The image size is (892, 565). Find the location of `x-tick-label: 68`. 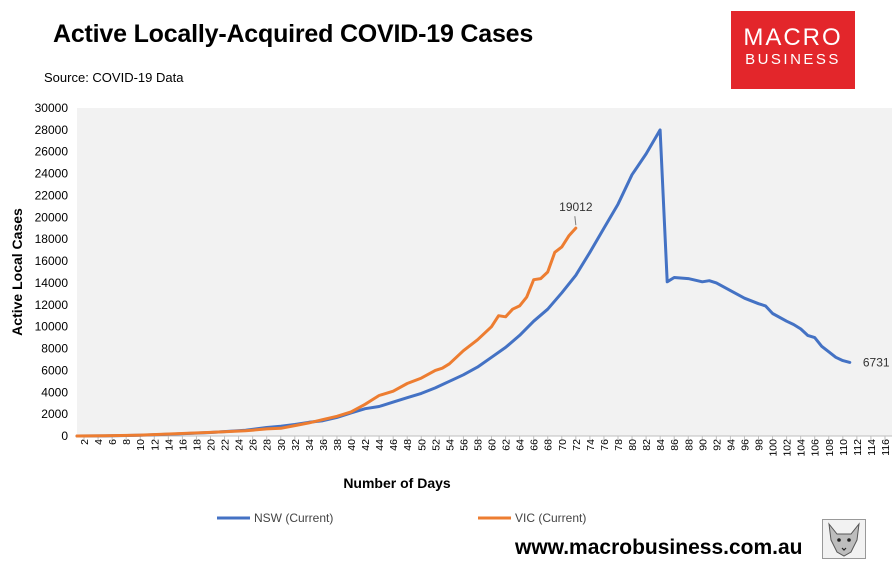

x-tick-label: 68 is located at coordinates (549, 445).